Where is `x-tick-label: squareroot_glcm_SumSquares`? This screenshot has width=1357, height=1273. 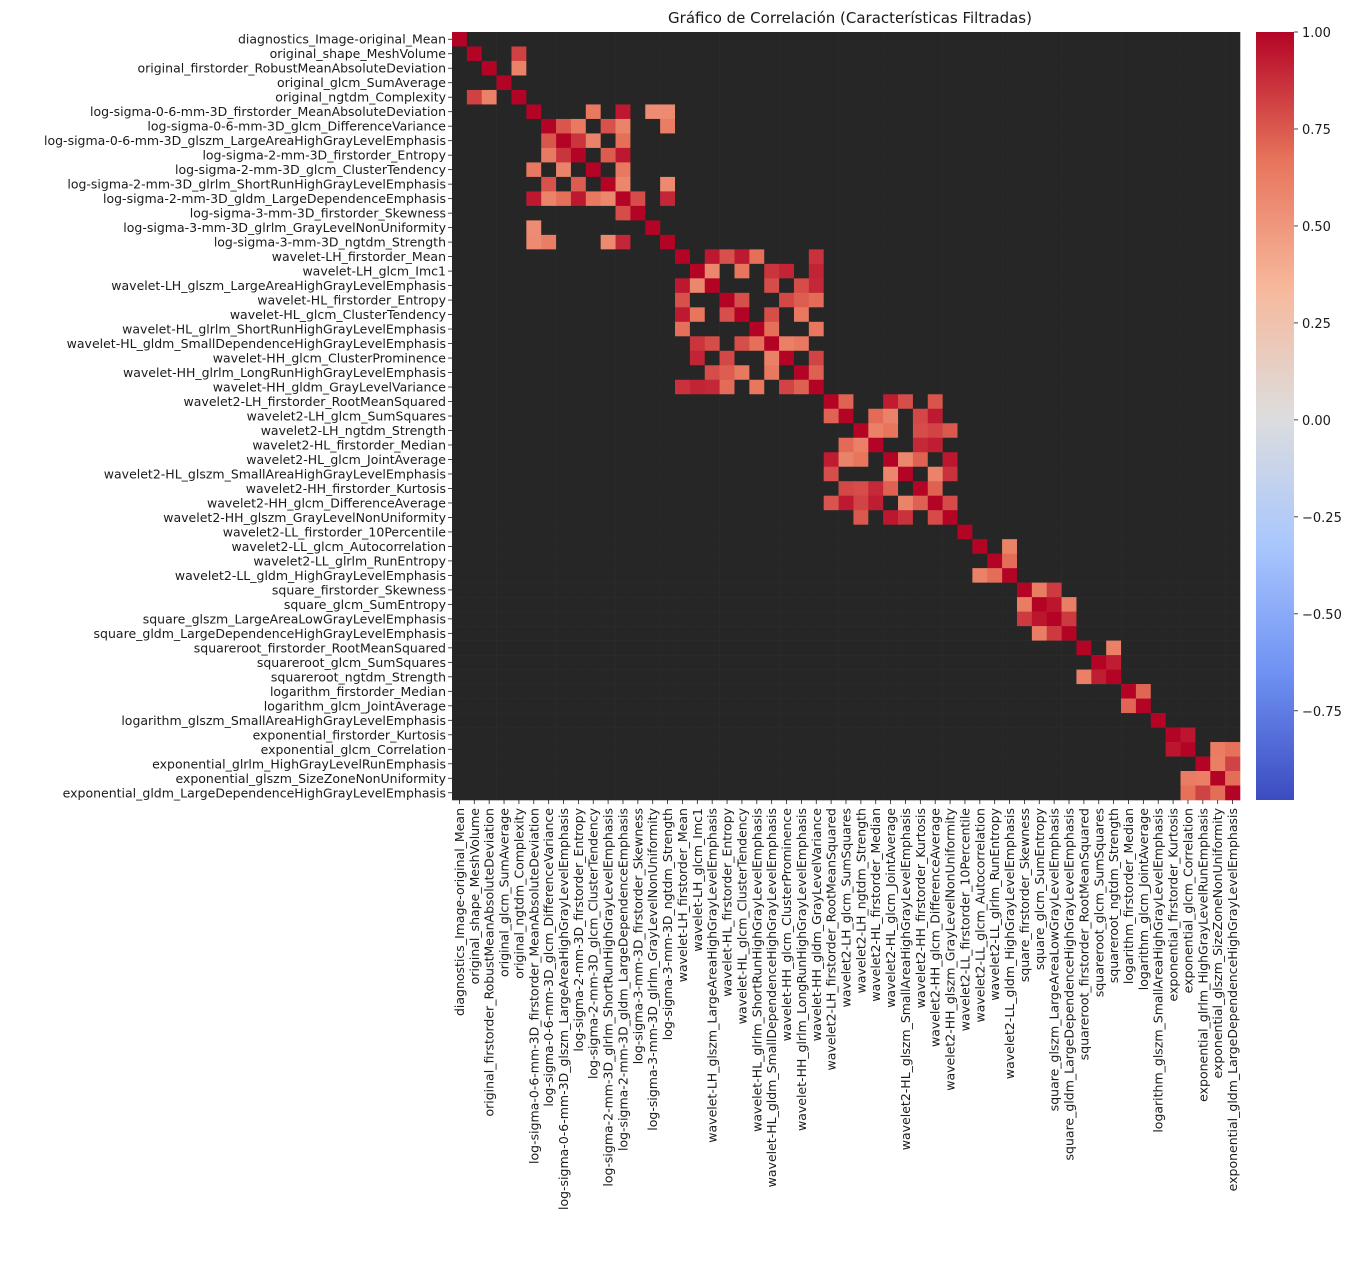 x-tick-label: squareroot_glcm_SumSquares is located at coordinates (1098, 902).